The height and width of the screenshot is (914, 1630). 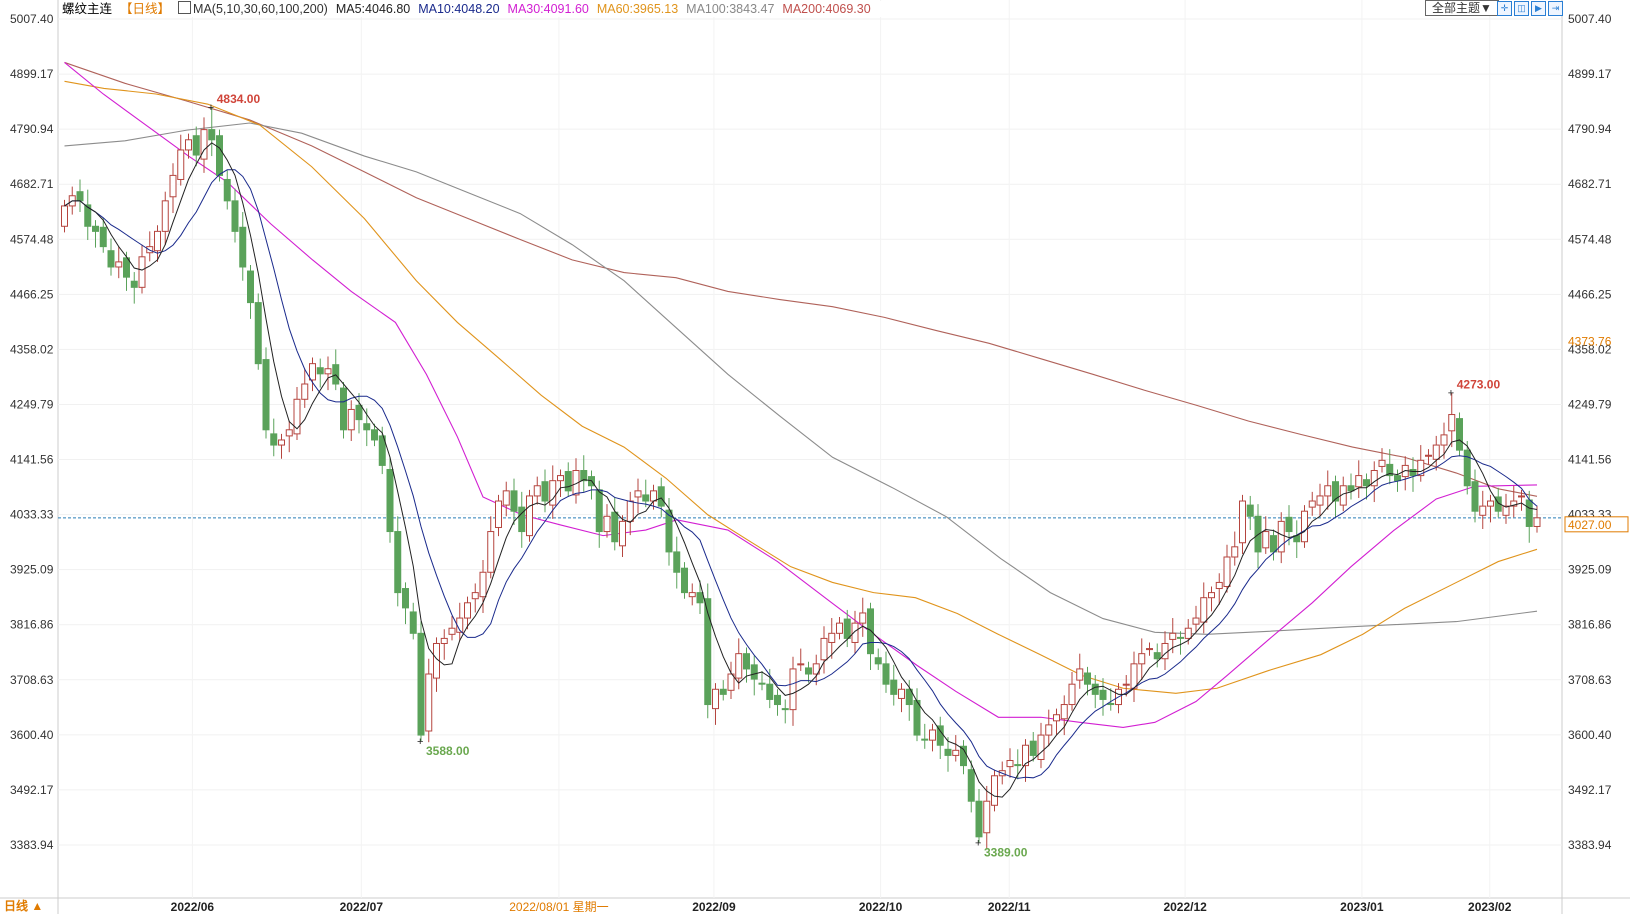 I want to click on x-tick-label: 2022/07, so click(x=362, y=907).